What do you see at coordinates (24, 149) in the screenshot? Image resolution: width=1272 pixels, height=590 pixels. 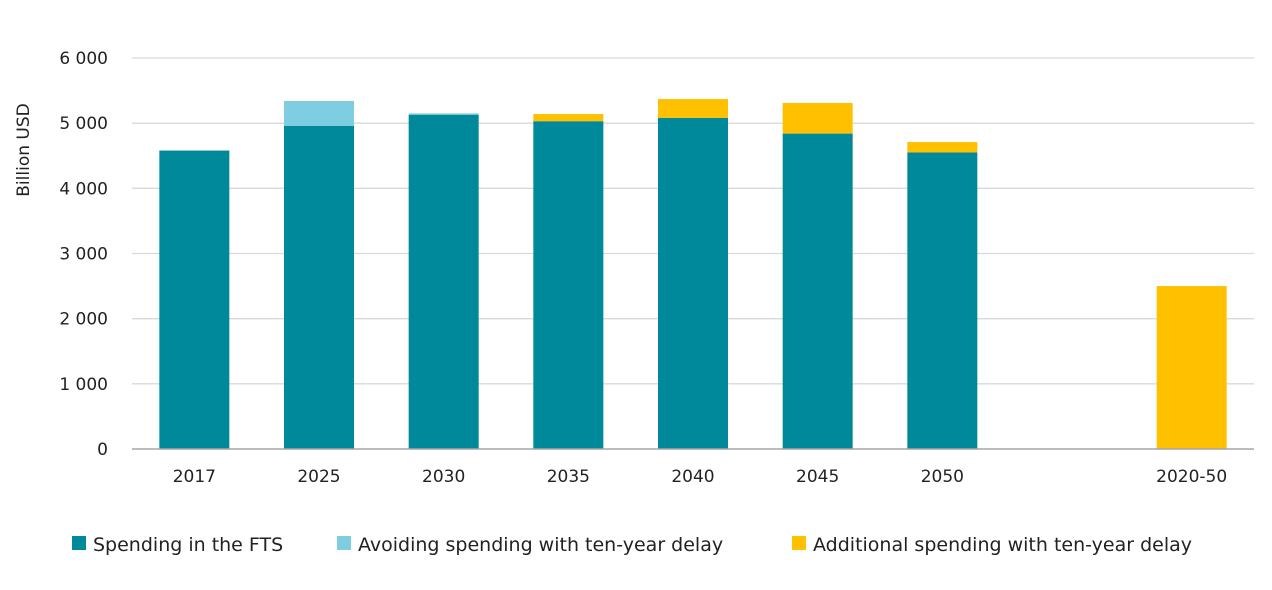 I see `y-axis-title: Billion USD` at bounding box center [24, 149].